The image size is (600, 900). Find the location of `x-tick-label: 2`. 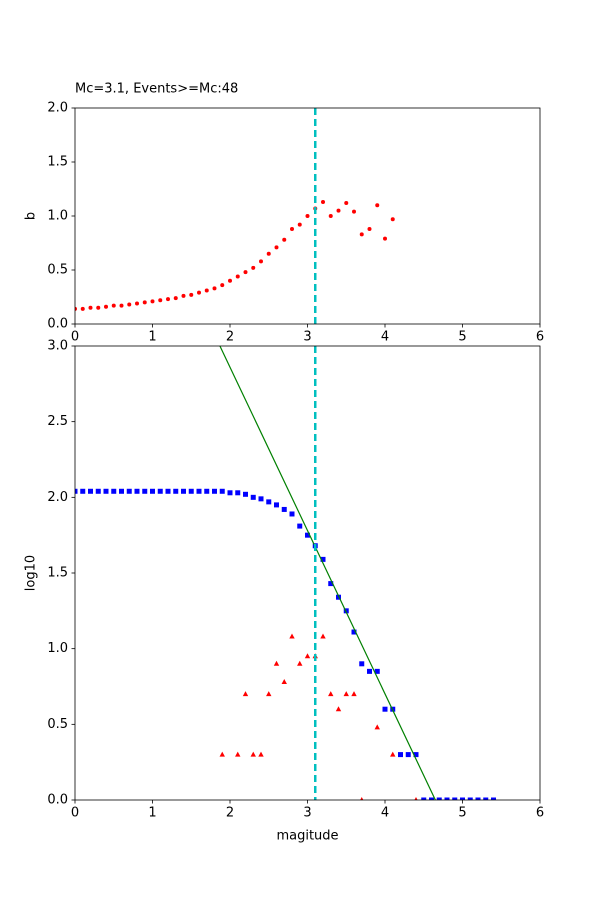

x-tick-label: 2 is located at coordinates (230, 337).